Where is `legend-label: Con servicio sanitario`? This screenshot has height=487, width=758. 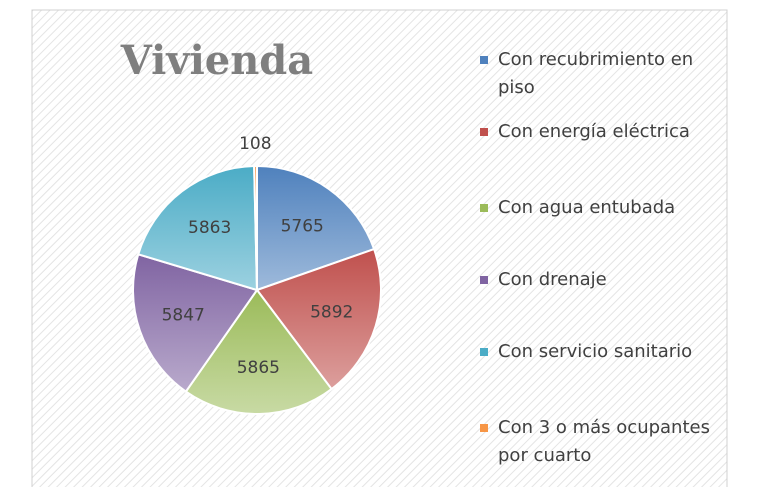
legend-label: Con servicio sanitario is located at coordinates (595, 351).